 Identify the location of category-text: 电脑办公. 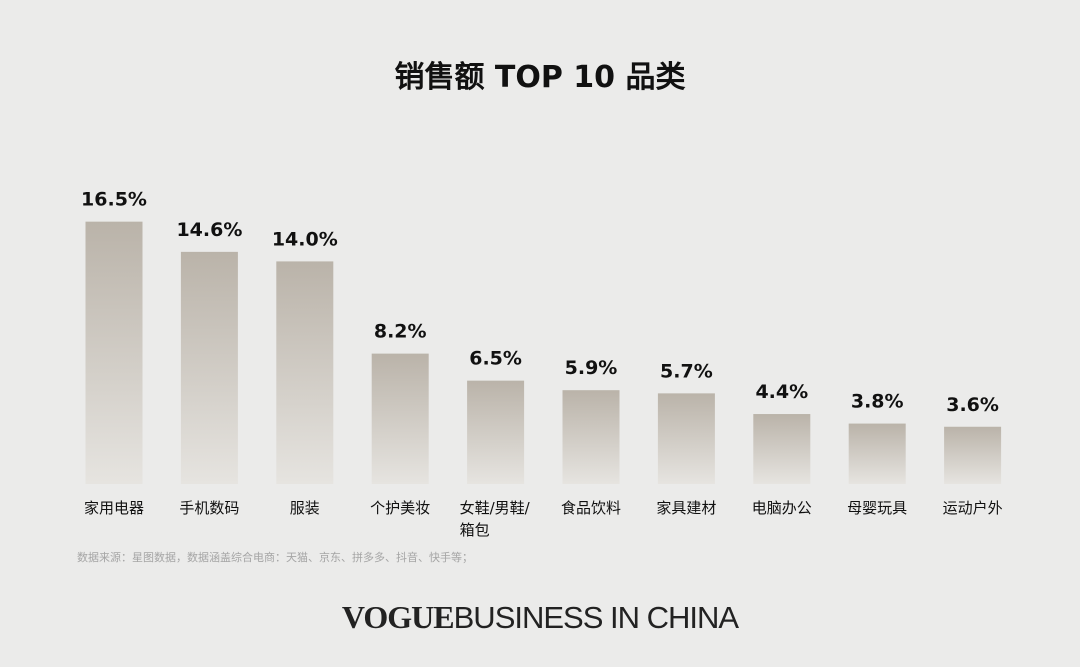
(781, 508).